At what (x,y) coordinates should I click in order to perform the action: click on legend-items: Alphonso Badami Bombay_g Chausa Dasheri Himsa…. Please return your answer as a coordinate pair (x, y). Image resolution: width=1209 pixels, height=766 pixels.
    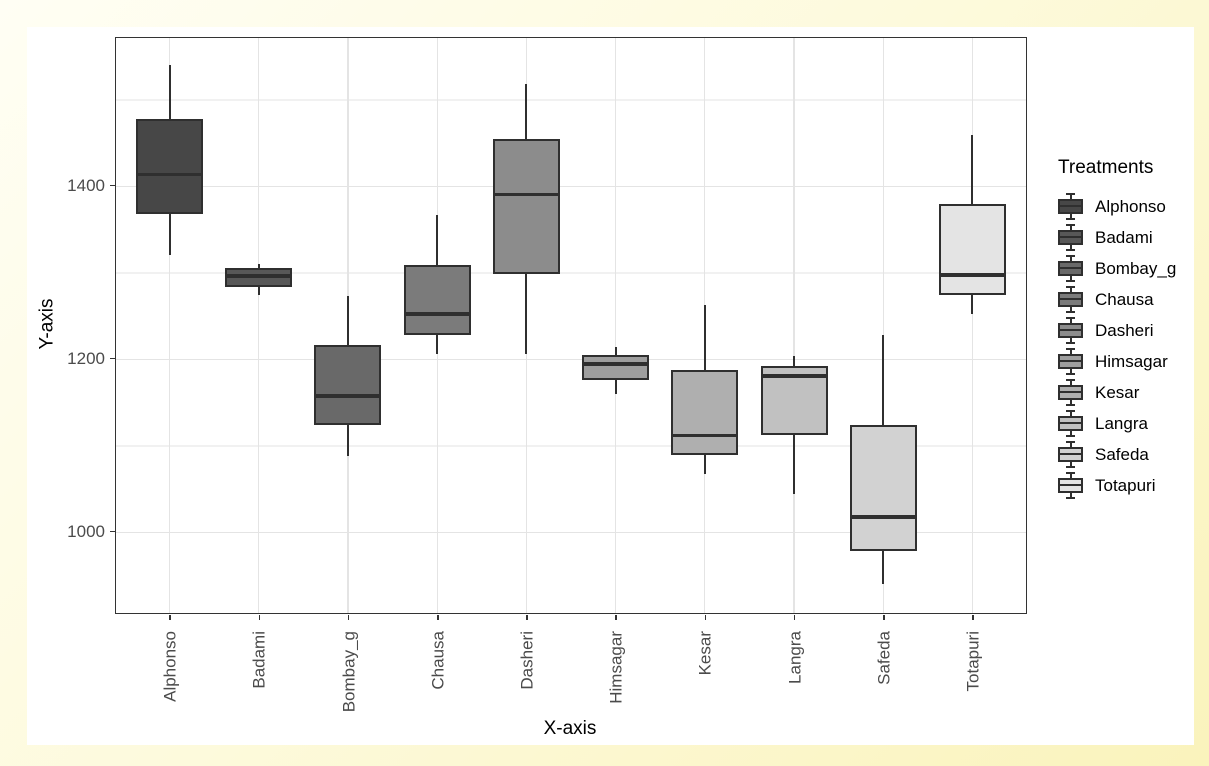
    Looking at the image, I should click on (1117, 346).